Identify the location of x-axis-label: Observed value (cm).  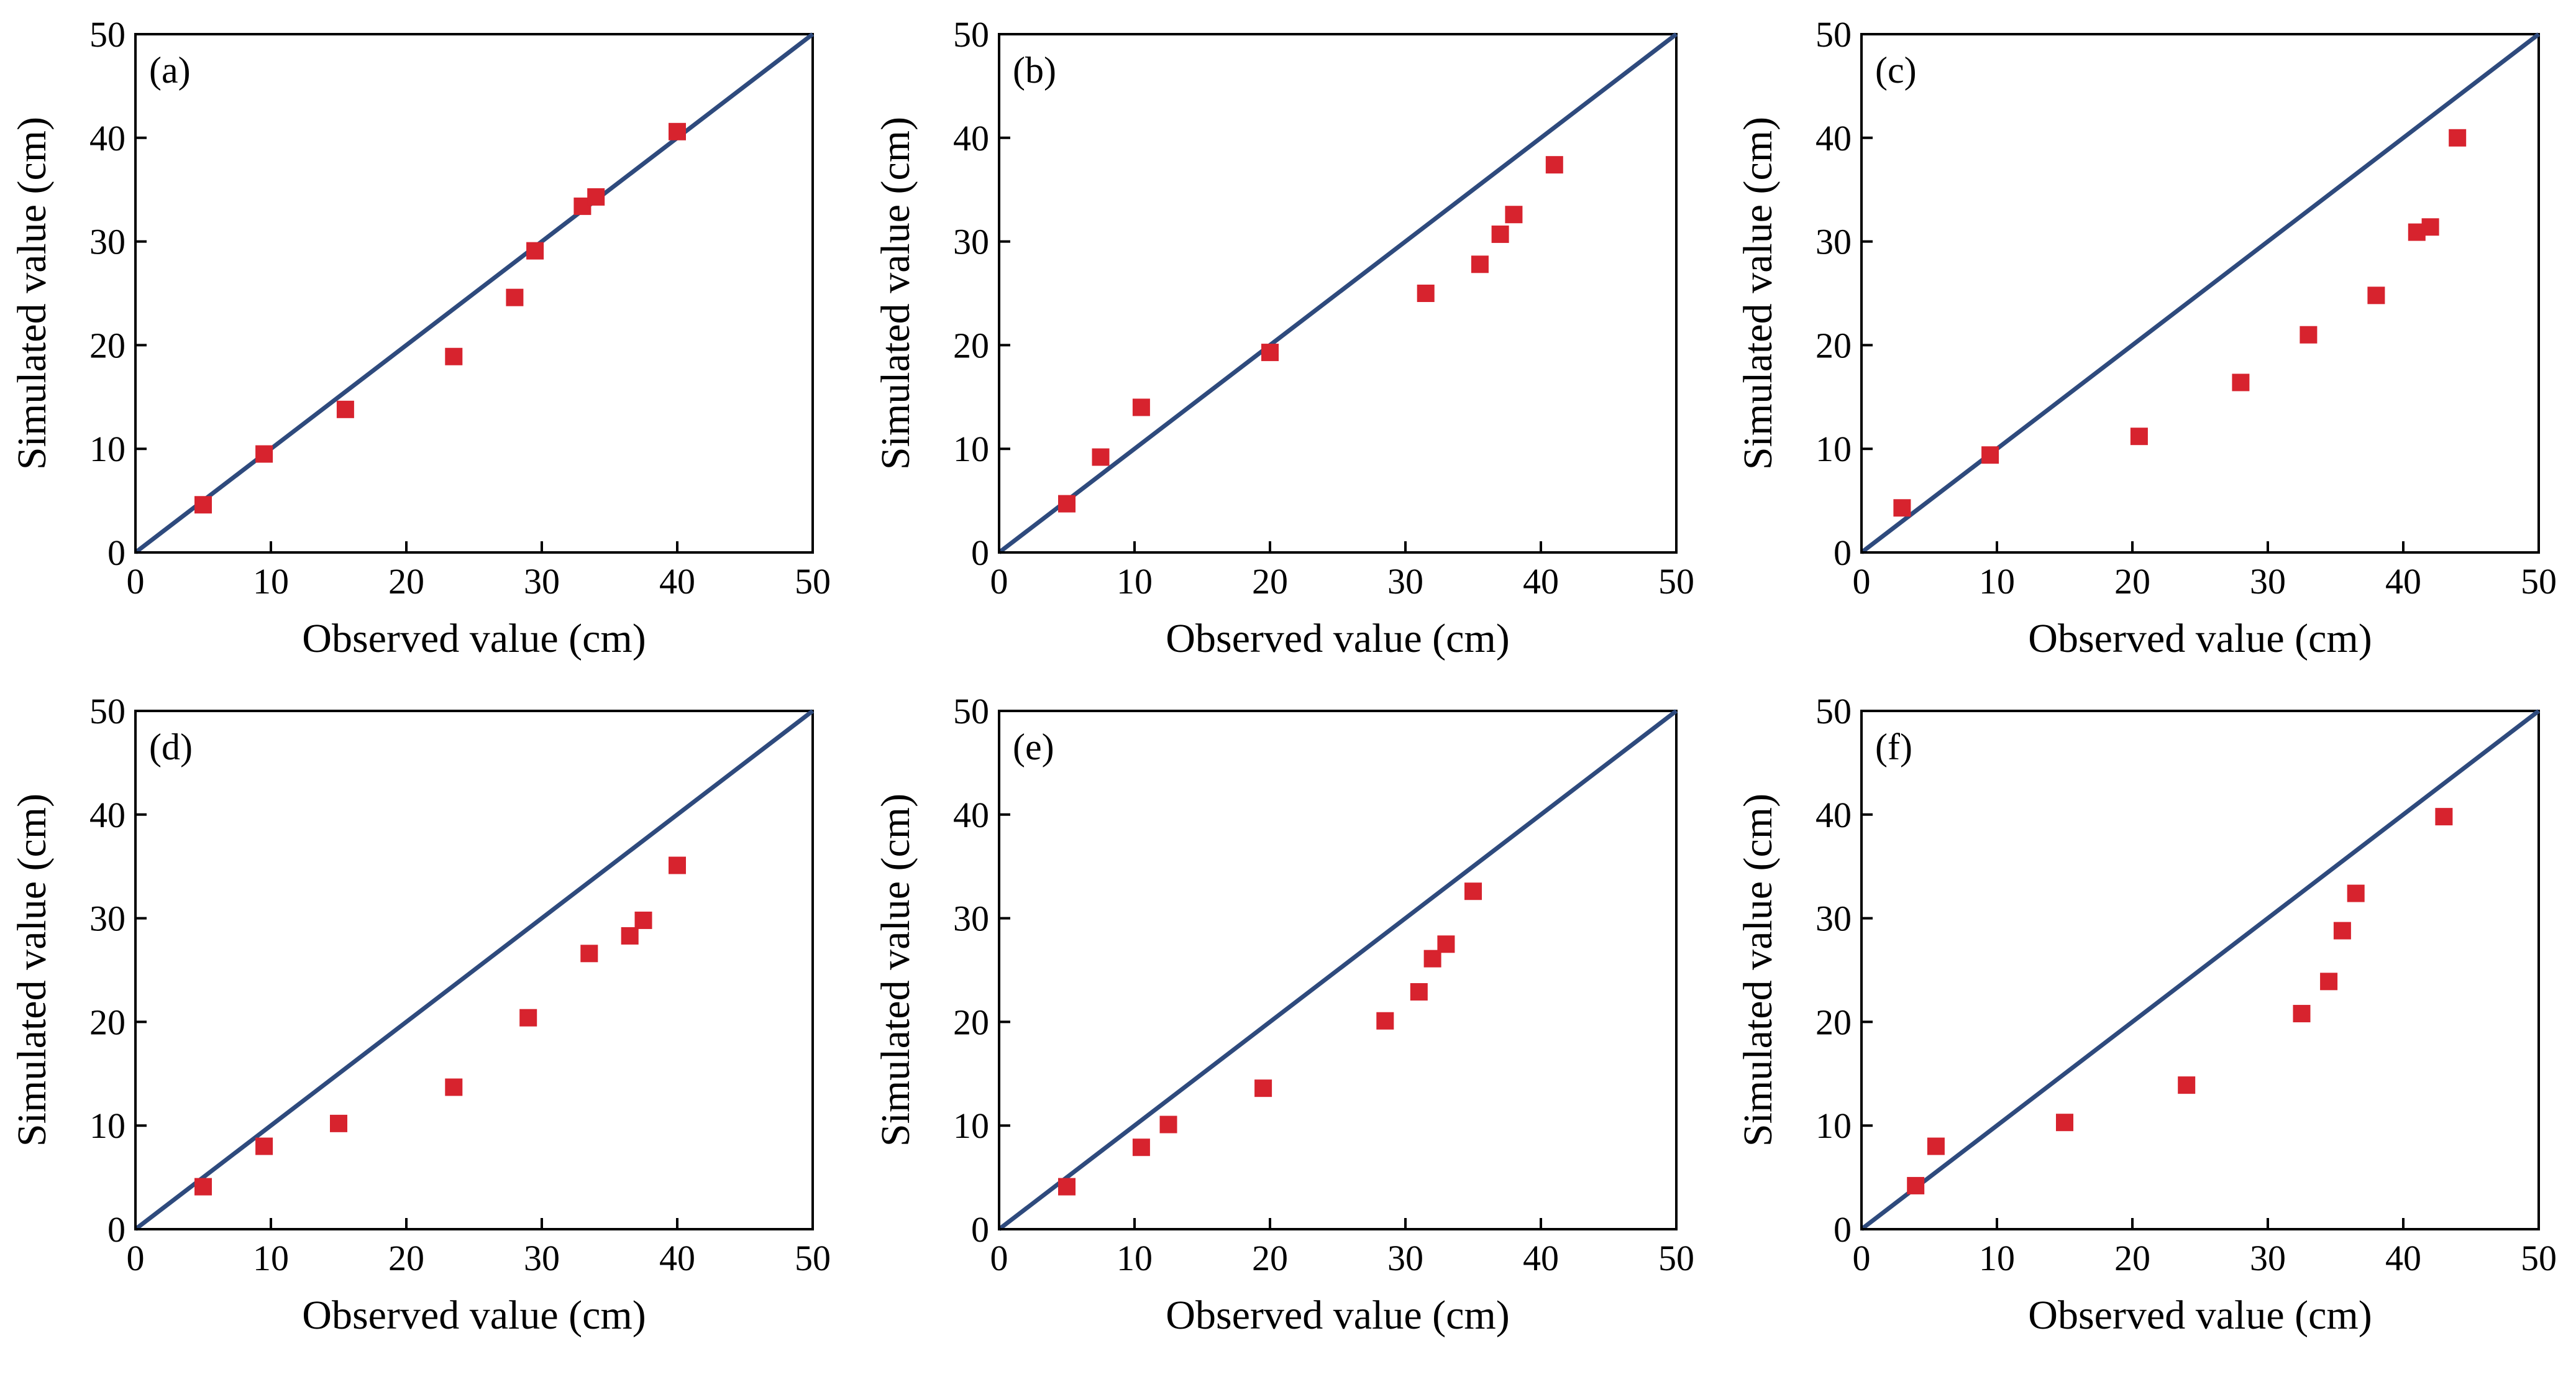
(1337, 1315).